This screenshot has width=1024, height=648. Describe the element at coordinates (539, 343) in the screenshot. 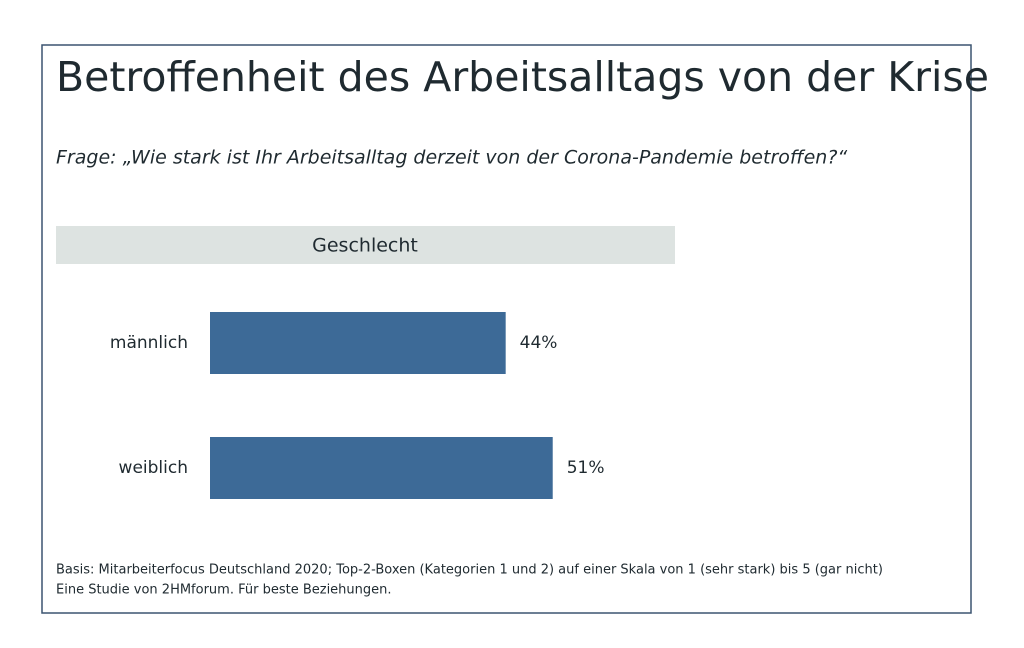

I see `value-label: 44%` at that location.